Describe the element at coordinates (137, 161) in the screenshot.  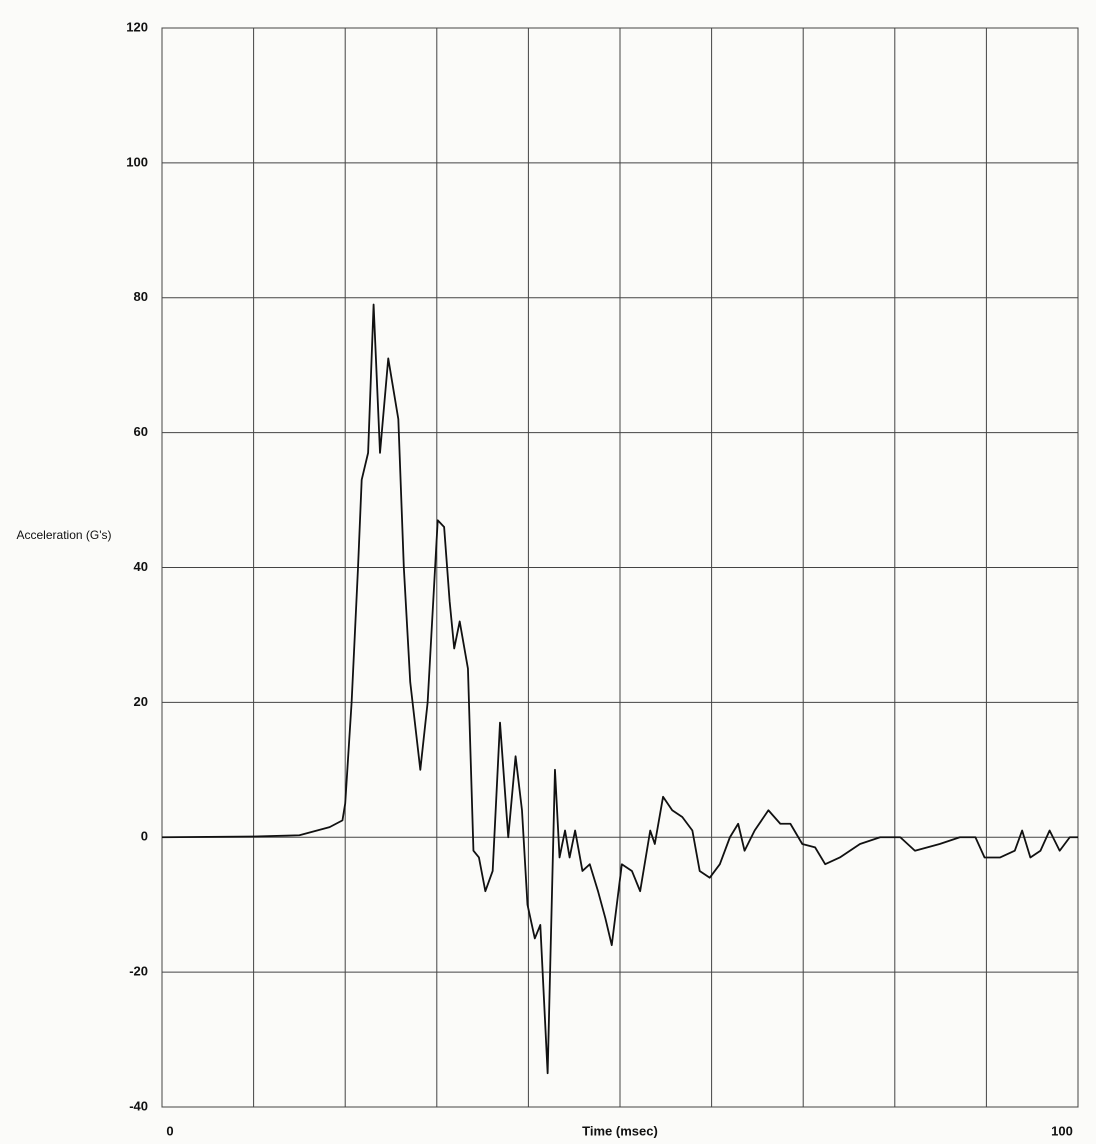
I see `y-tick-label: 100` at that location.